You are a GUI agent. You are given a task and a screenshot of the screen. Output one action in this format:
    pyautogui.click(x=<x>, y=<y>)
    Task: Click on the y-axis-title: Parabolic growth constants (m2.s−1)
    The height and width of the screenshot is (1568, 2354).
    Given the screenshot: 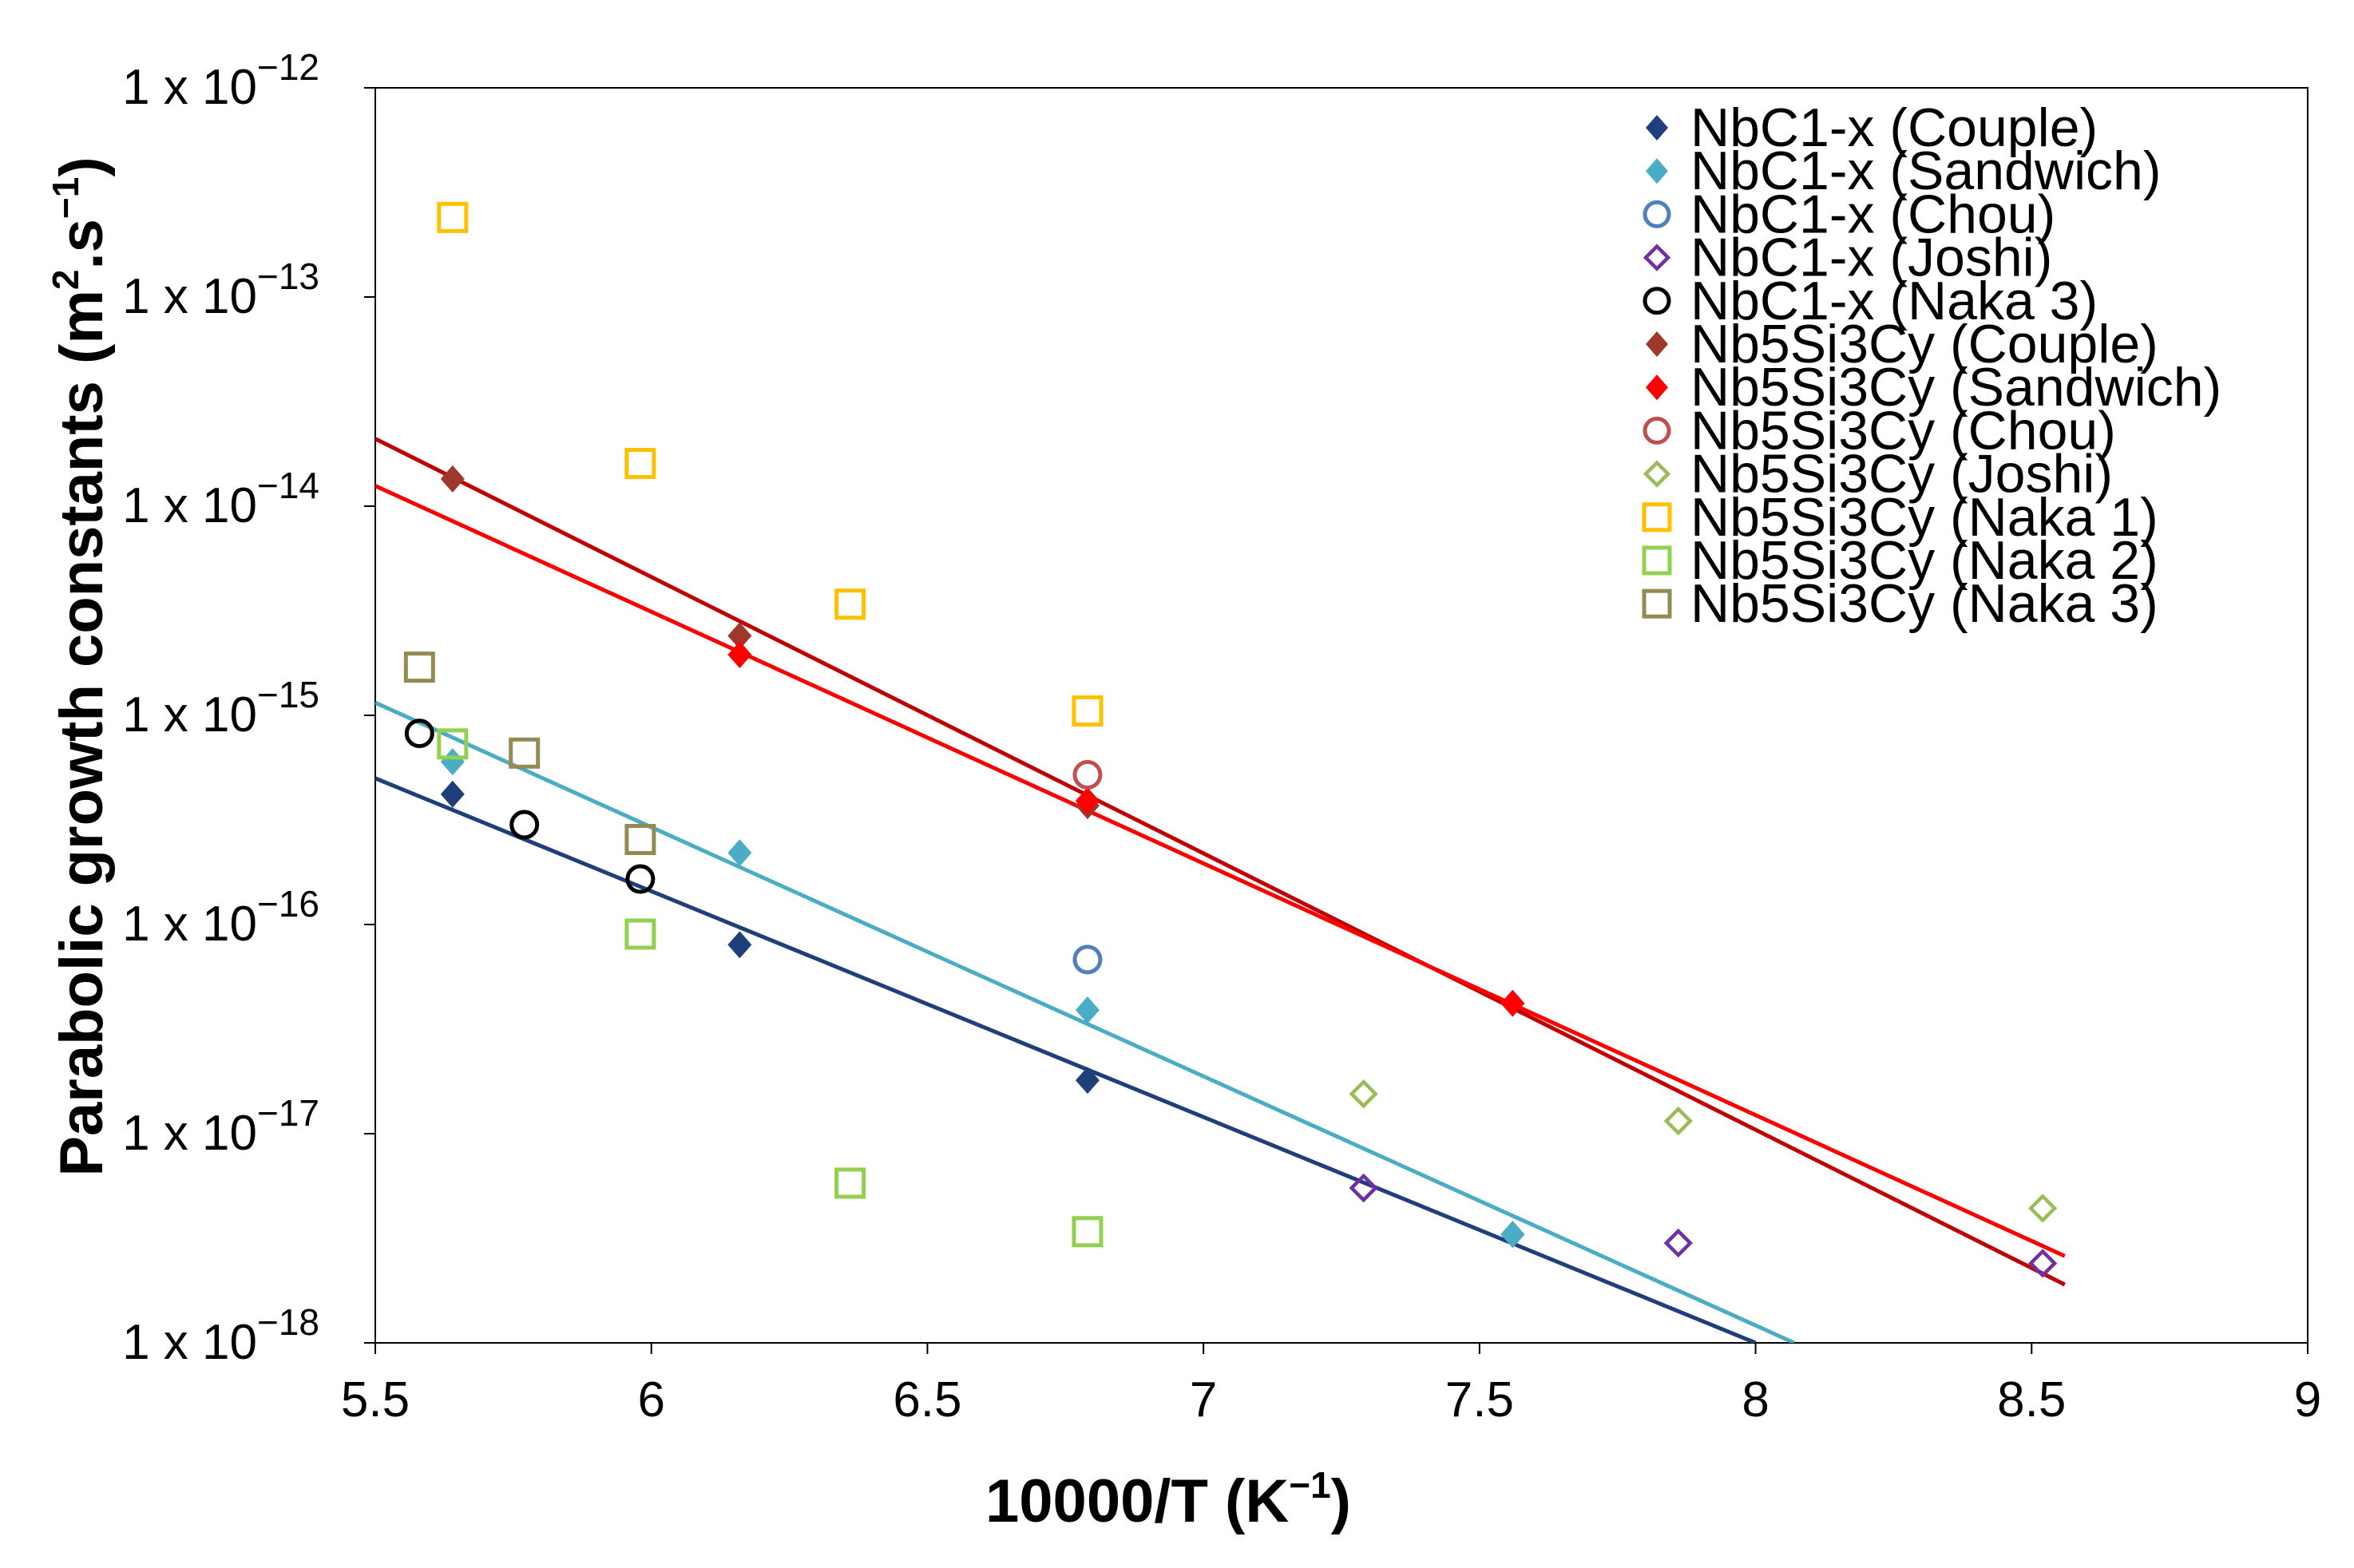 What is the action you would take?
    pyautogui.click(x=80, y=666)
    